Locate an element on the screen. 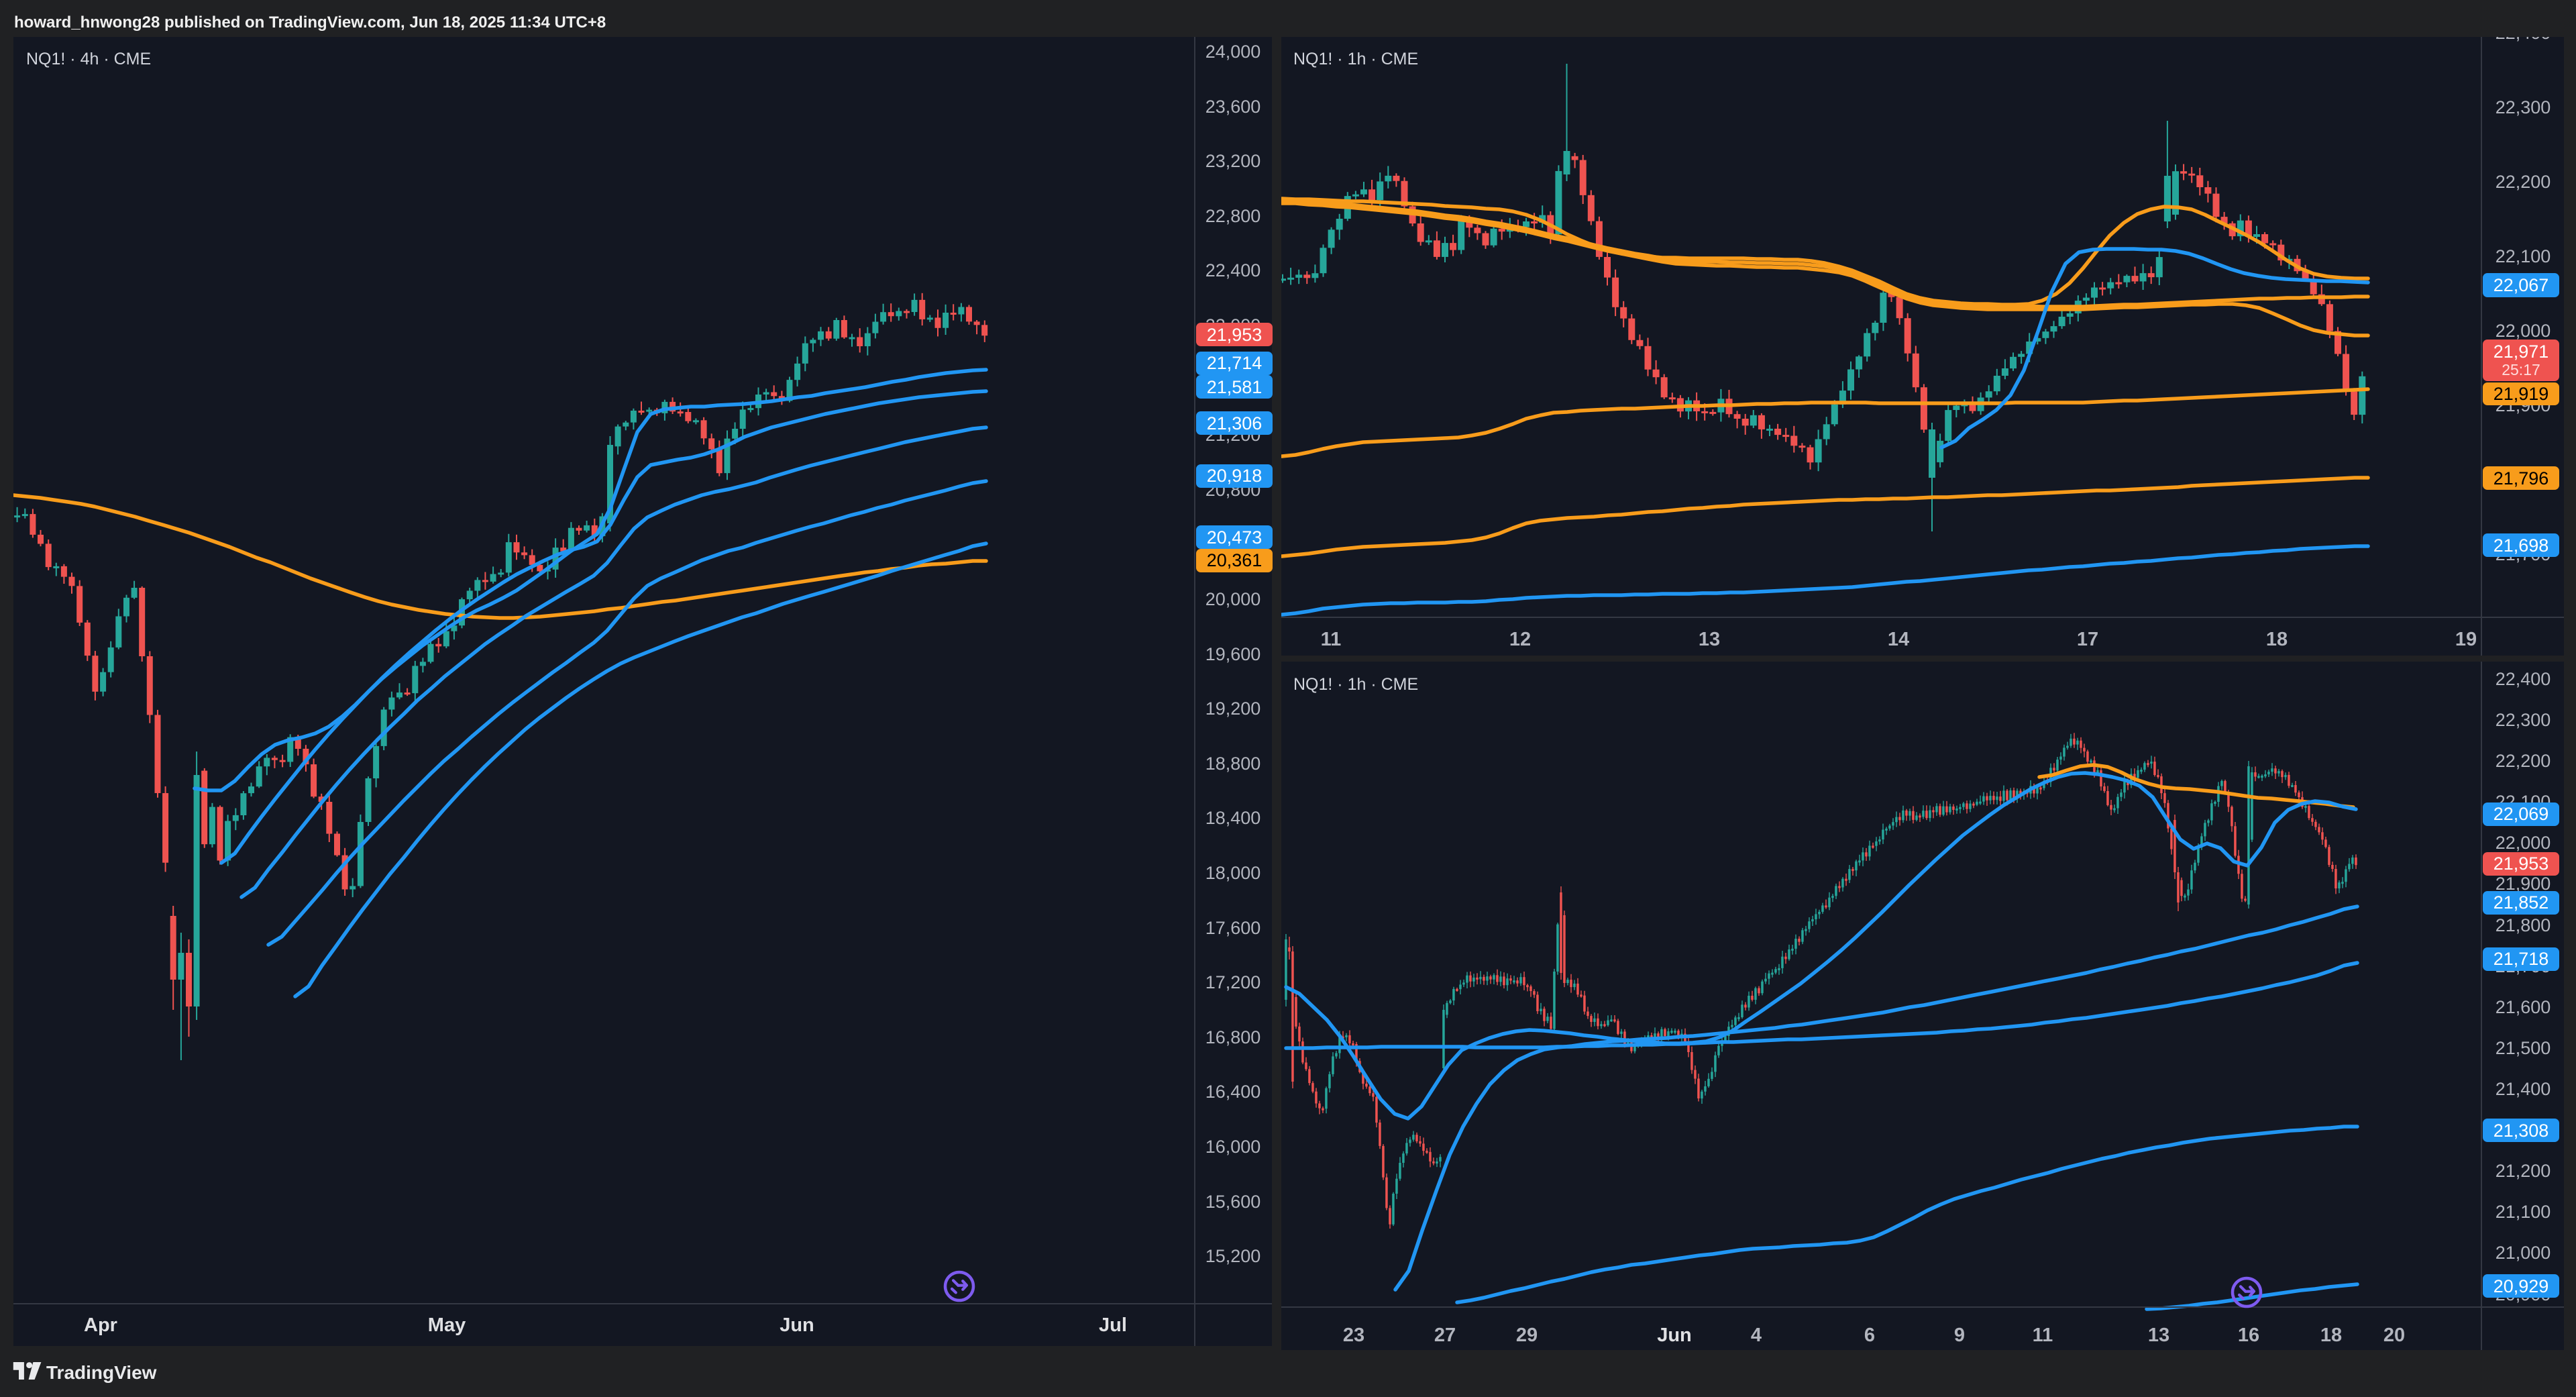 The height and width of the screenshot is (1397, 2576). svg-text: 21,718 is located at coordinates (2521, 959).